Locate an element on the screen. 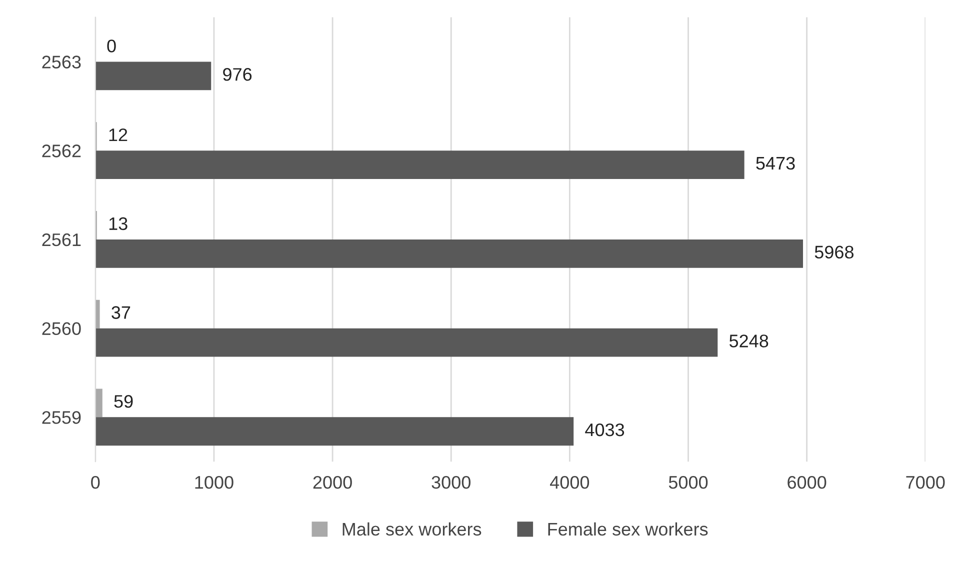 The height and width of the screenshot is (577, 954). data-label: 5473 is located at coordinates (775, 163).